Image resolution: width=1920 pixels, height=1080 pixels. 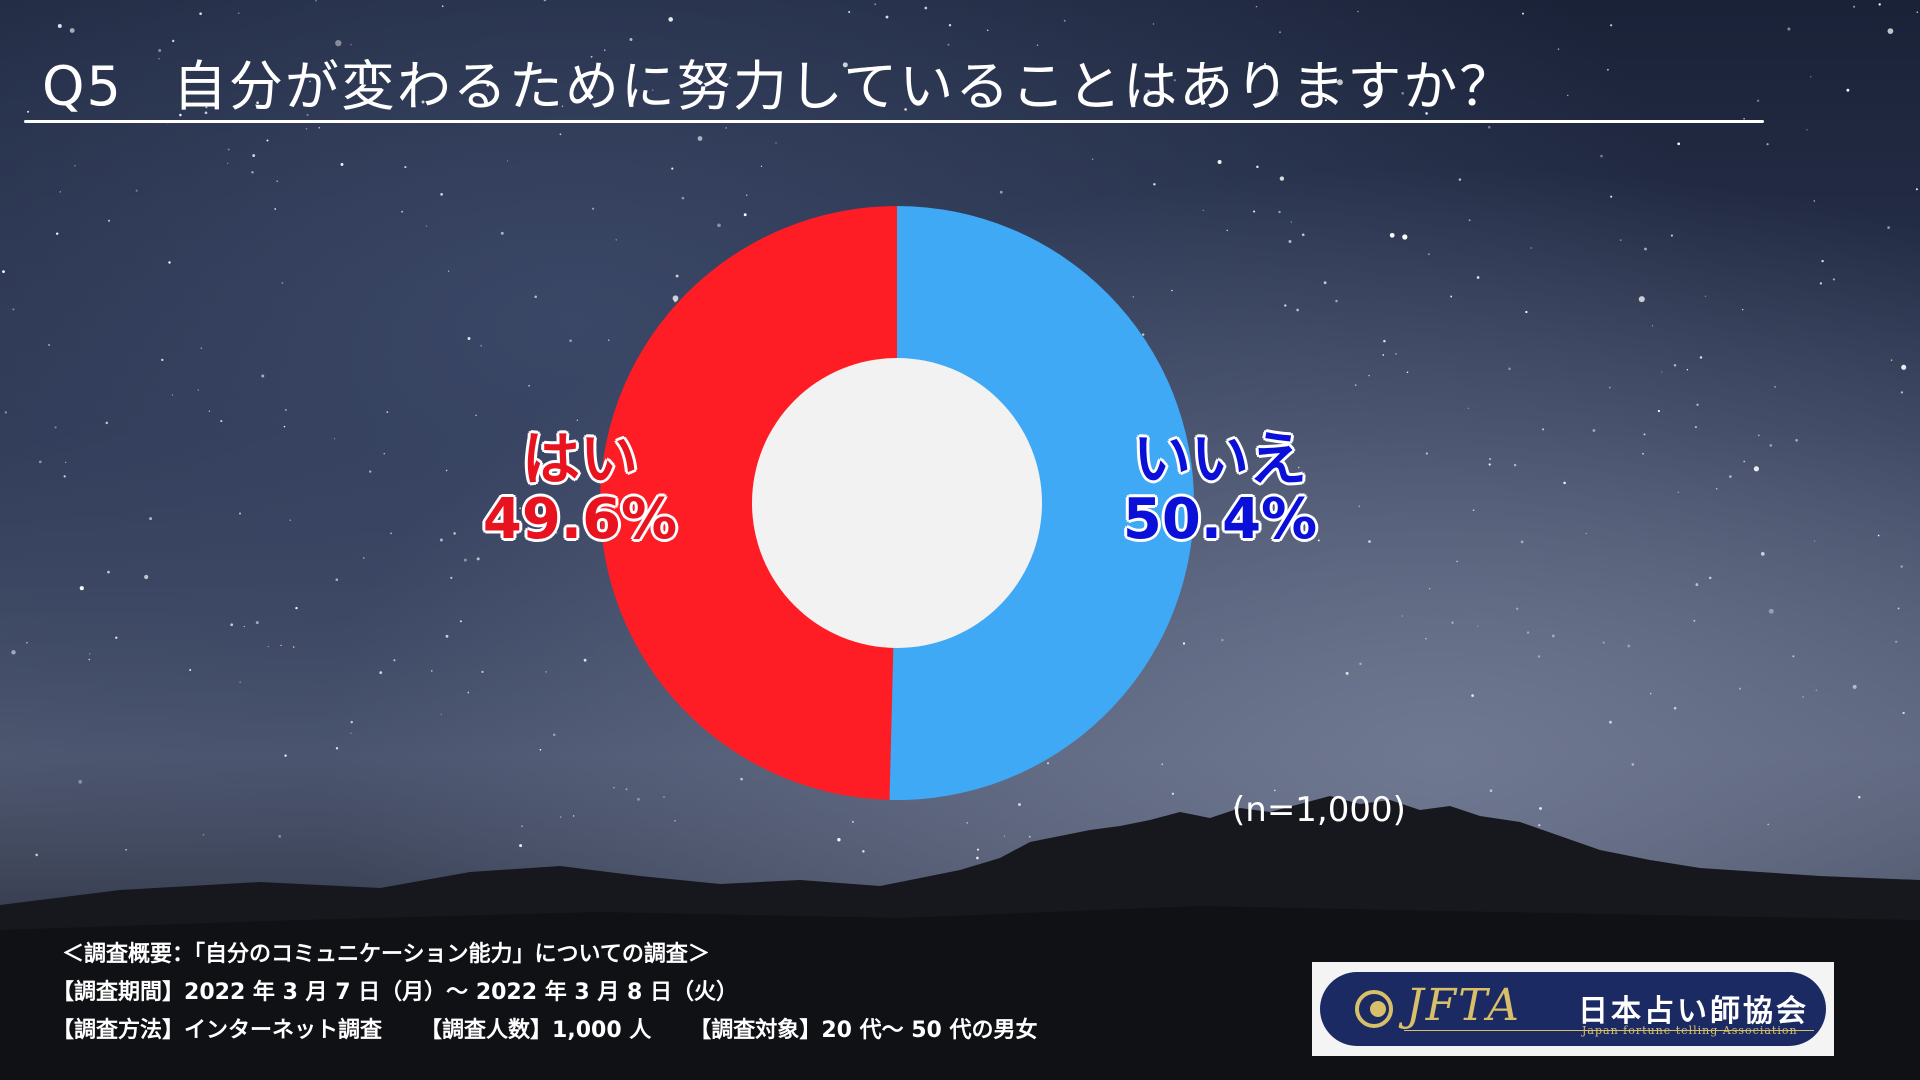 I want to click on survey-count-value: 1,000 人, so click(x=602, y=1030).